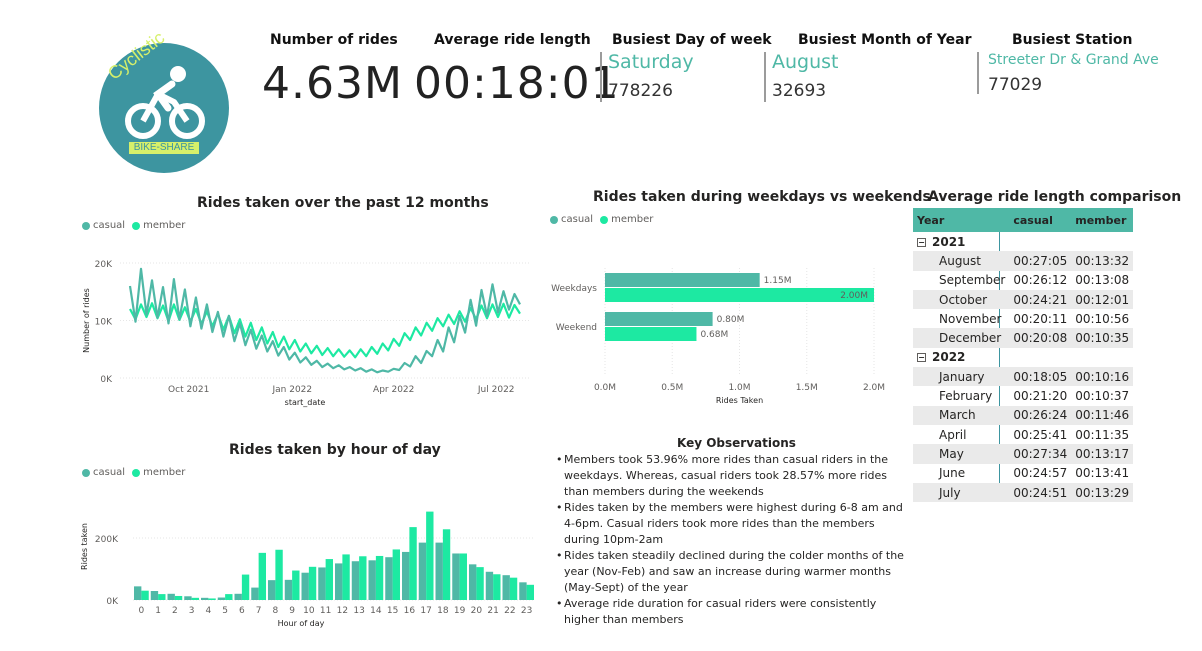 The image size is (1202, 651). Describe the element at coordinates (1040, 220) in the screenshot. I see `table-header-casual: casual` at that location.